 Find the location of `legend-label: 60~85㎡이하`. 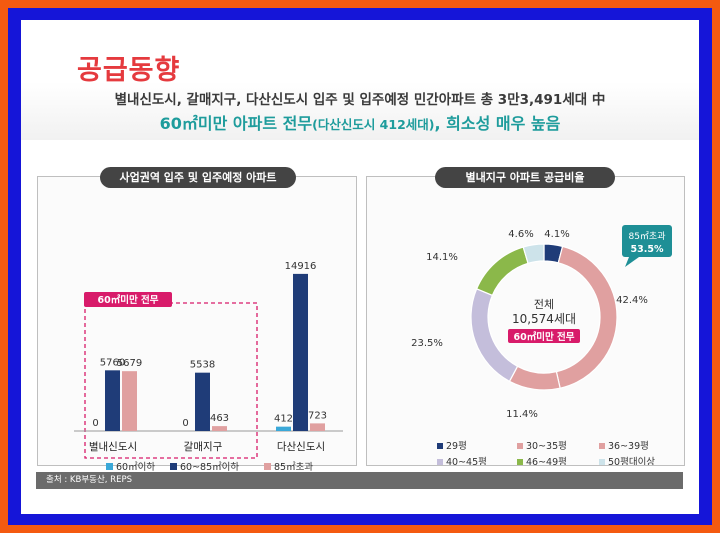

legend-label: 60~85㎡이하 is located at coordinates (209, 467).